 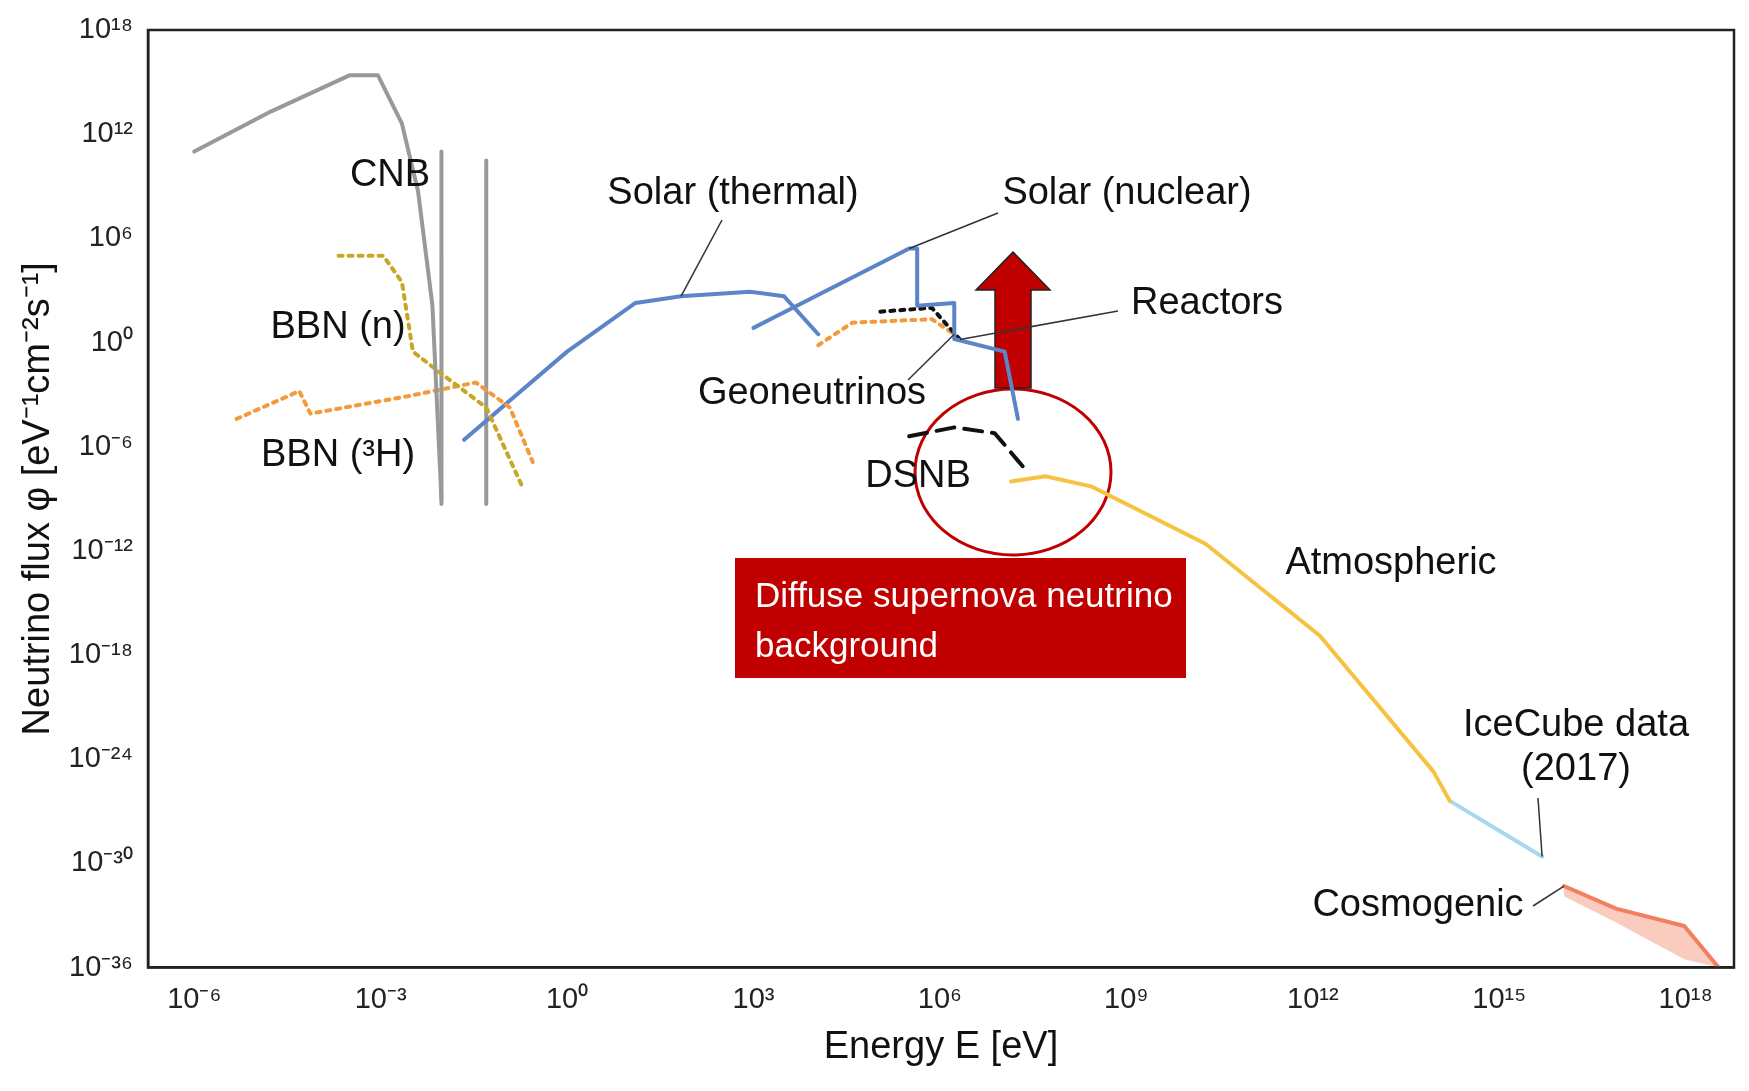 What do you see at coordinates (338, 325) in the screenshot?
I see `series-label: BBN (n)` at bounding box center [338, 325].